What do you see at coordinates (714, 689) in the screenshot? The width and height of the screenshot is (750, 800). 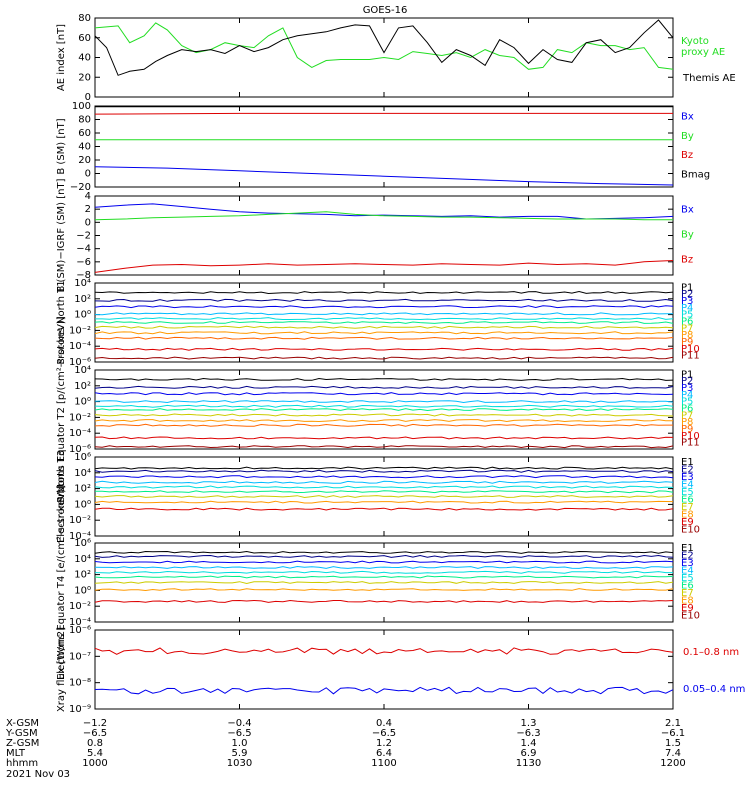 I see `legend-label: 0.05–0.4 nm` at bounding box center [714, 689].